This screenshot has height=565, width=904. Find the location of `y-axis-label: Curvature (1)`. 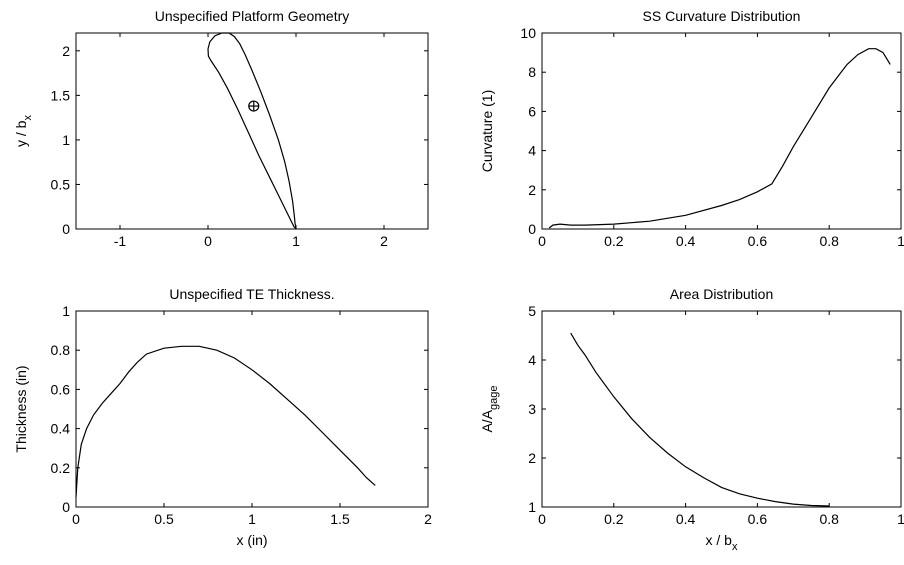

y-axis-label: Curvature (1) is located at coordinates (487, 131).